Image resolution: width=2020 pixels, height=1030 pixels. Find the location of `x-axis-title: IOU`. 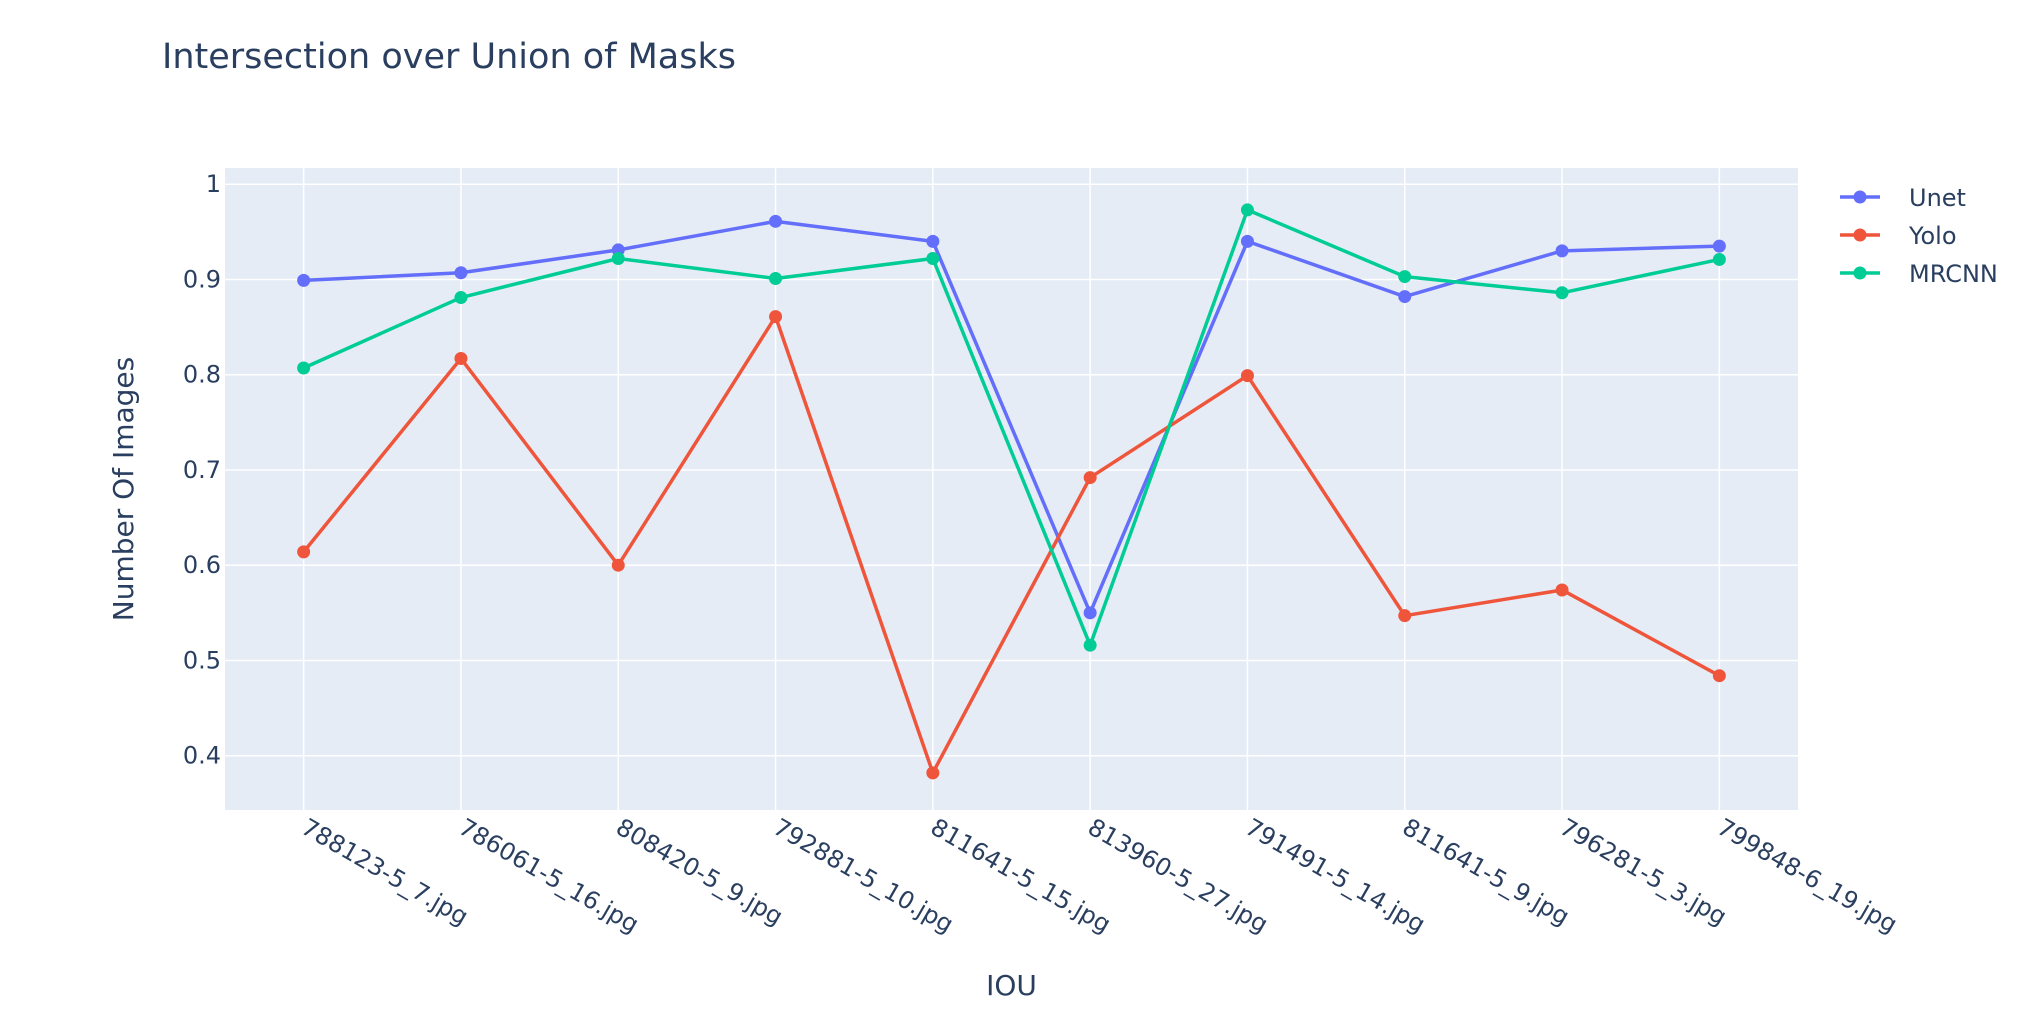

x-axis-title: IOU is located at coordinates (1011, 985).